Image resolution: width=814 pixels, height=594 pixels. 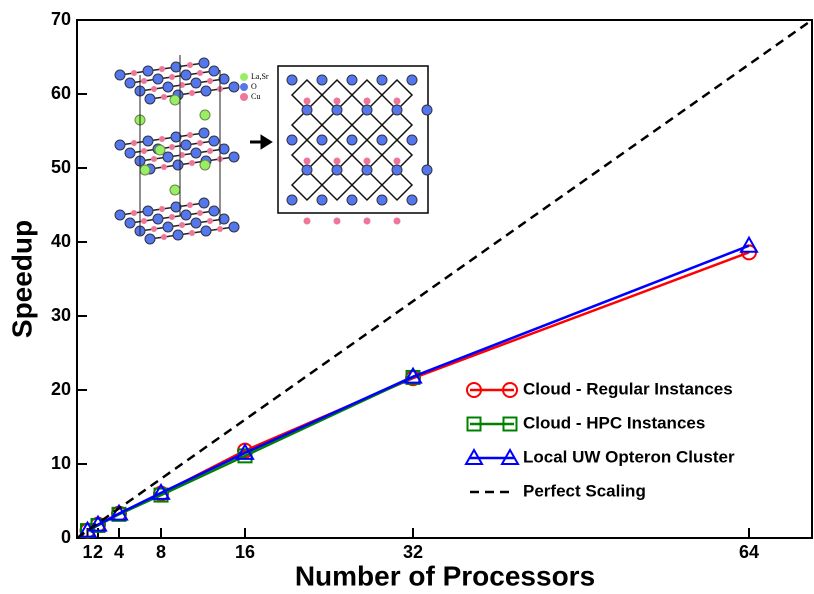 What do you see at coordinates (255, 96) in the screenshot?
I see `inset-legend-label: Cu` at bounding box center [255, 96].